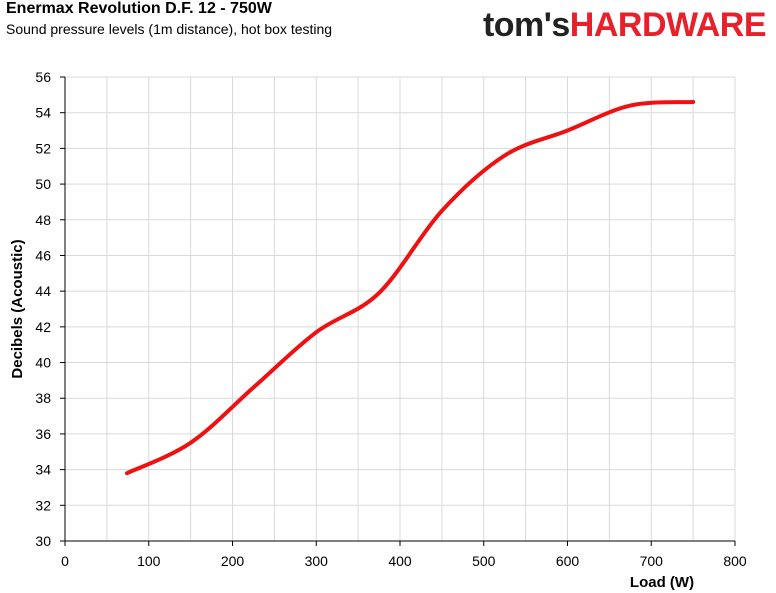  I want to click on chart-title: Enermax Revolution D.F. 12 - 750W, so click(139, 8).